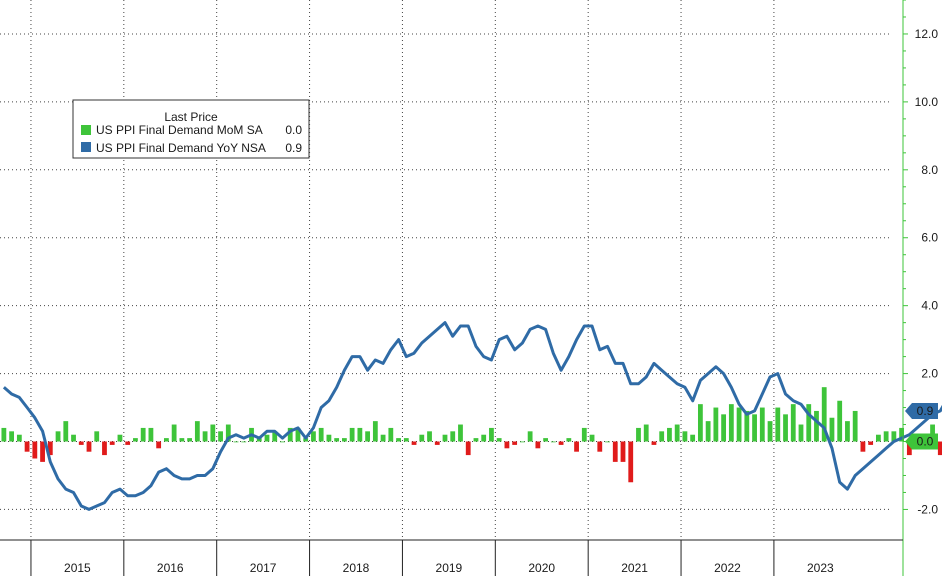 The width and height of the screenshot is (942, 576). Describe the element at coordinates (263, 568) in the screenshot. I see `x-tick-label: 2017` at that location.